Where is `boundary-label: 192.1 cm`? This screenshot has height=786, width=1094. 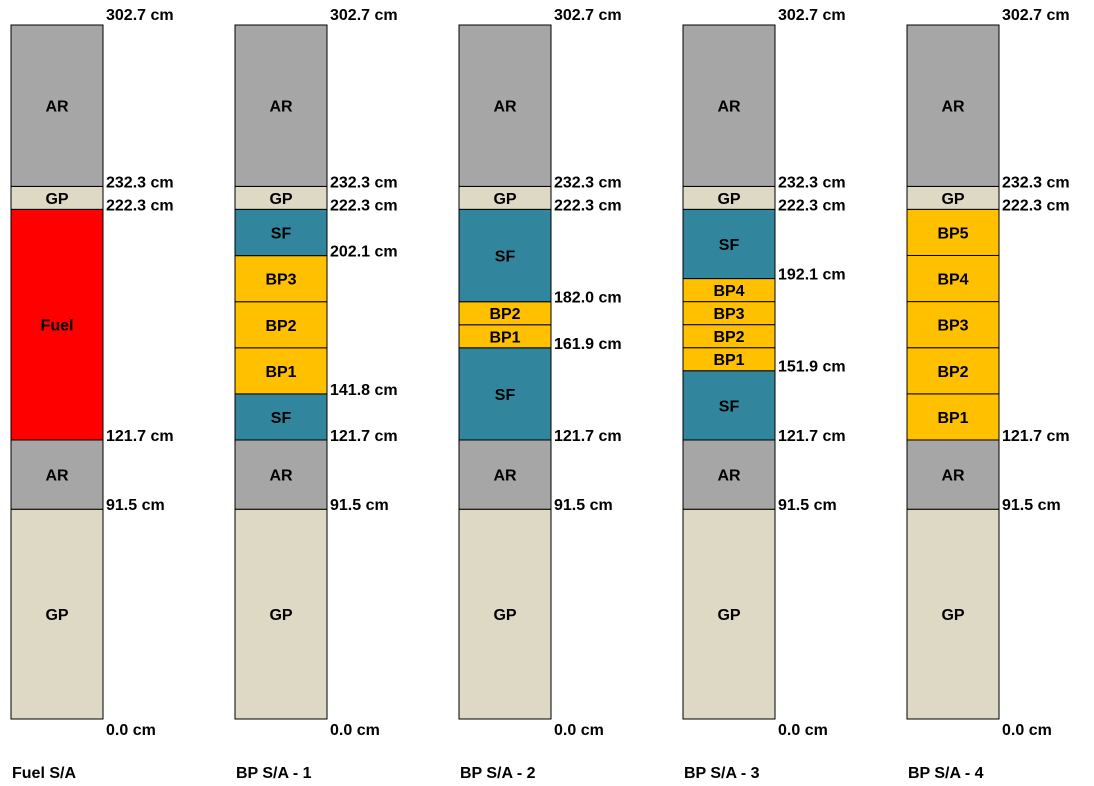
boundary-label: 192.1 cm is located at coordinates (812, 275).